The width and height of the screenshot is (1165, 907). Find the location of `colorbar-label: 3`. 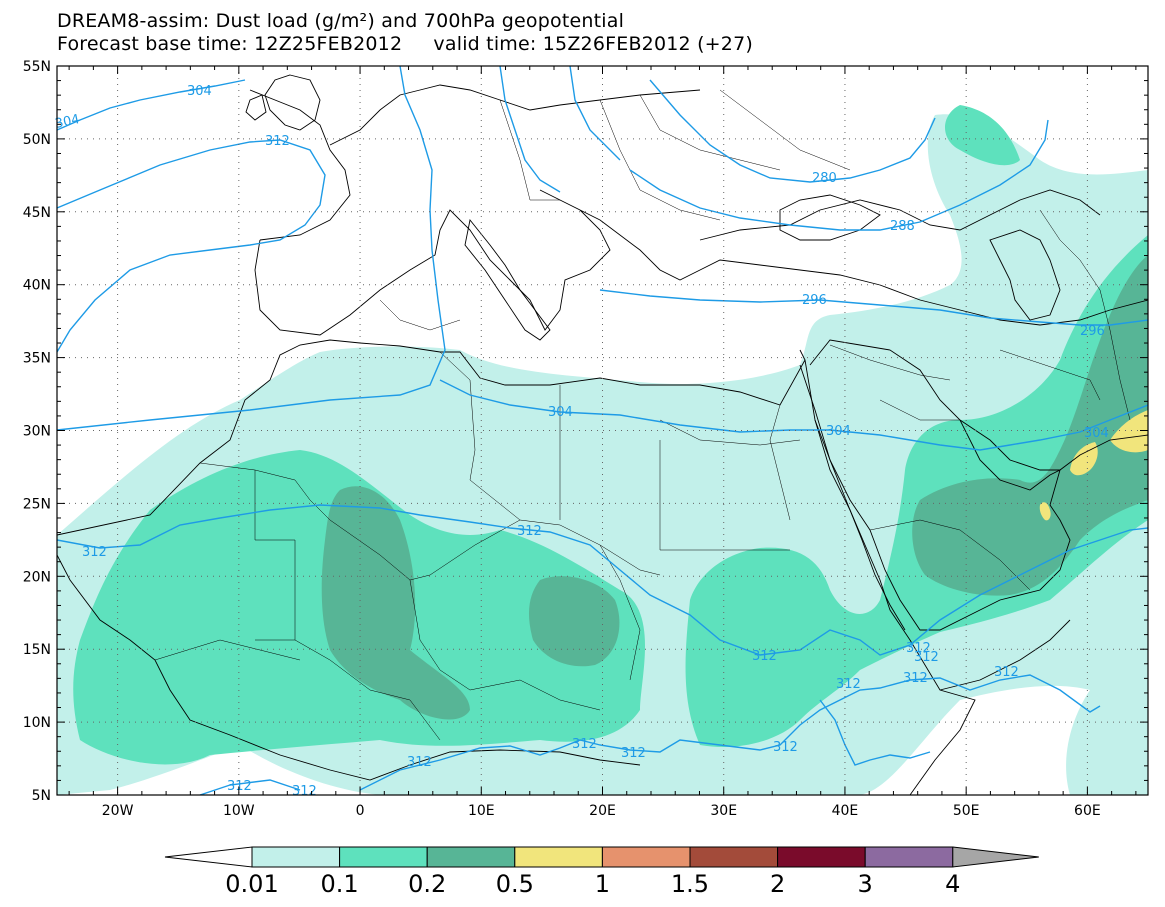

colorbar-label: 3 is located at coordinates (865, 884).